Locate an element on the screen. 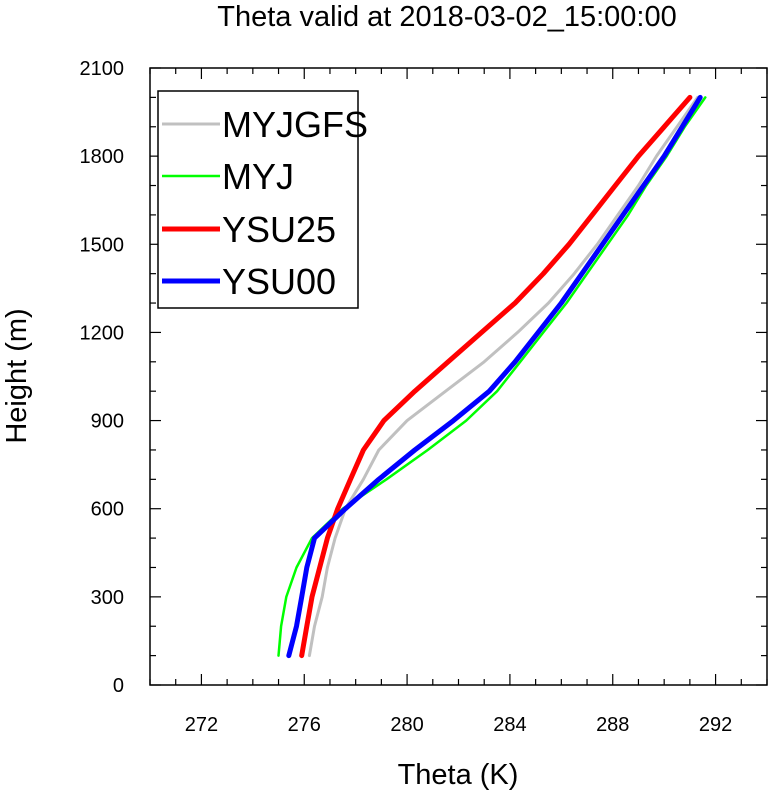 This screenshot has width=783, height=796. x-tick-label: 280 is located at coordinates (406, 725).